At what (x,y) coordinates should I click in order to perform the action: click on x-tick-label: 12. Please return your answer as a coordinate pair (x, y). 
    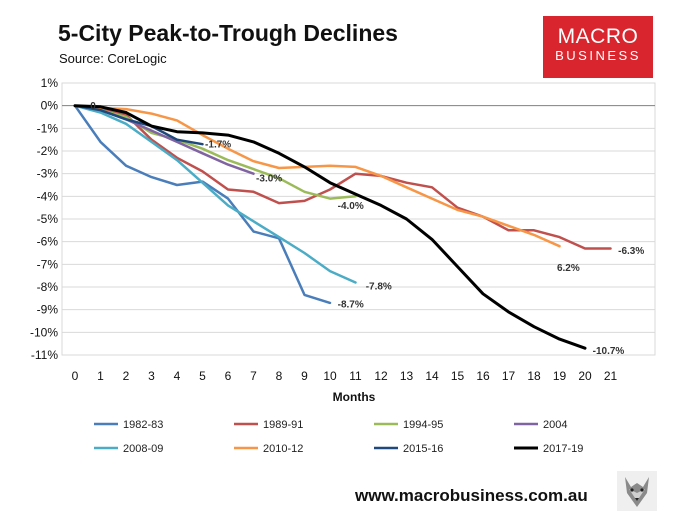
    Looking at the image, I should click on (381, 376).